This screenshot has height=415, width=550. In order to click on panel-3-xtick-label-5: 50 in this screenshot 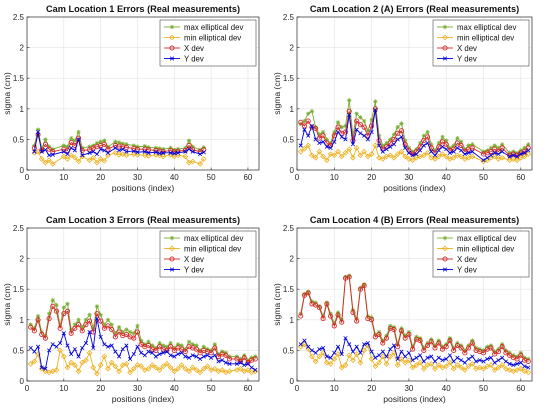, I will do `click(211, 388)`.